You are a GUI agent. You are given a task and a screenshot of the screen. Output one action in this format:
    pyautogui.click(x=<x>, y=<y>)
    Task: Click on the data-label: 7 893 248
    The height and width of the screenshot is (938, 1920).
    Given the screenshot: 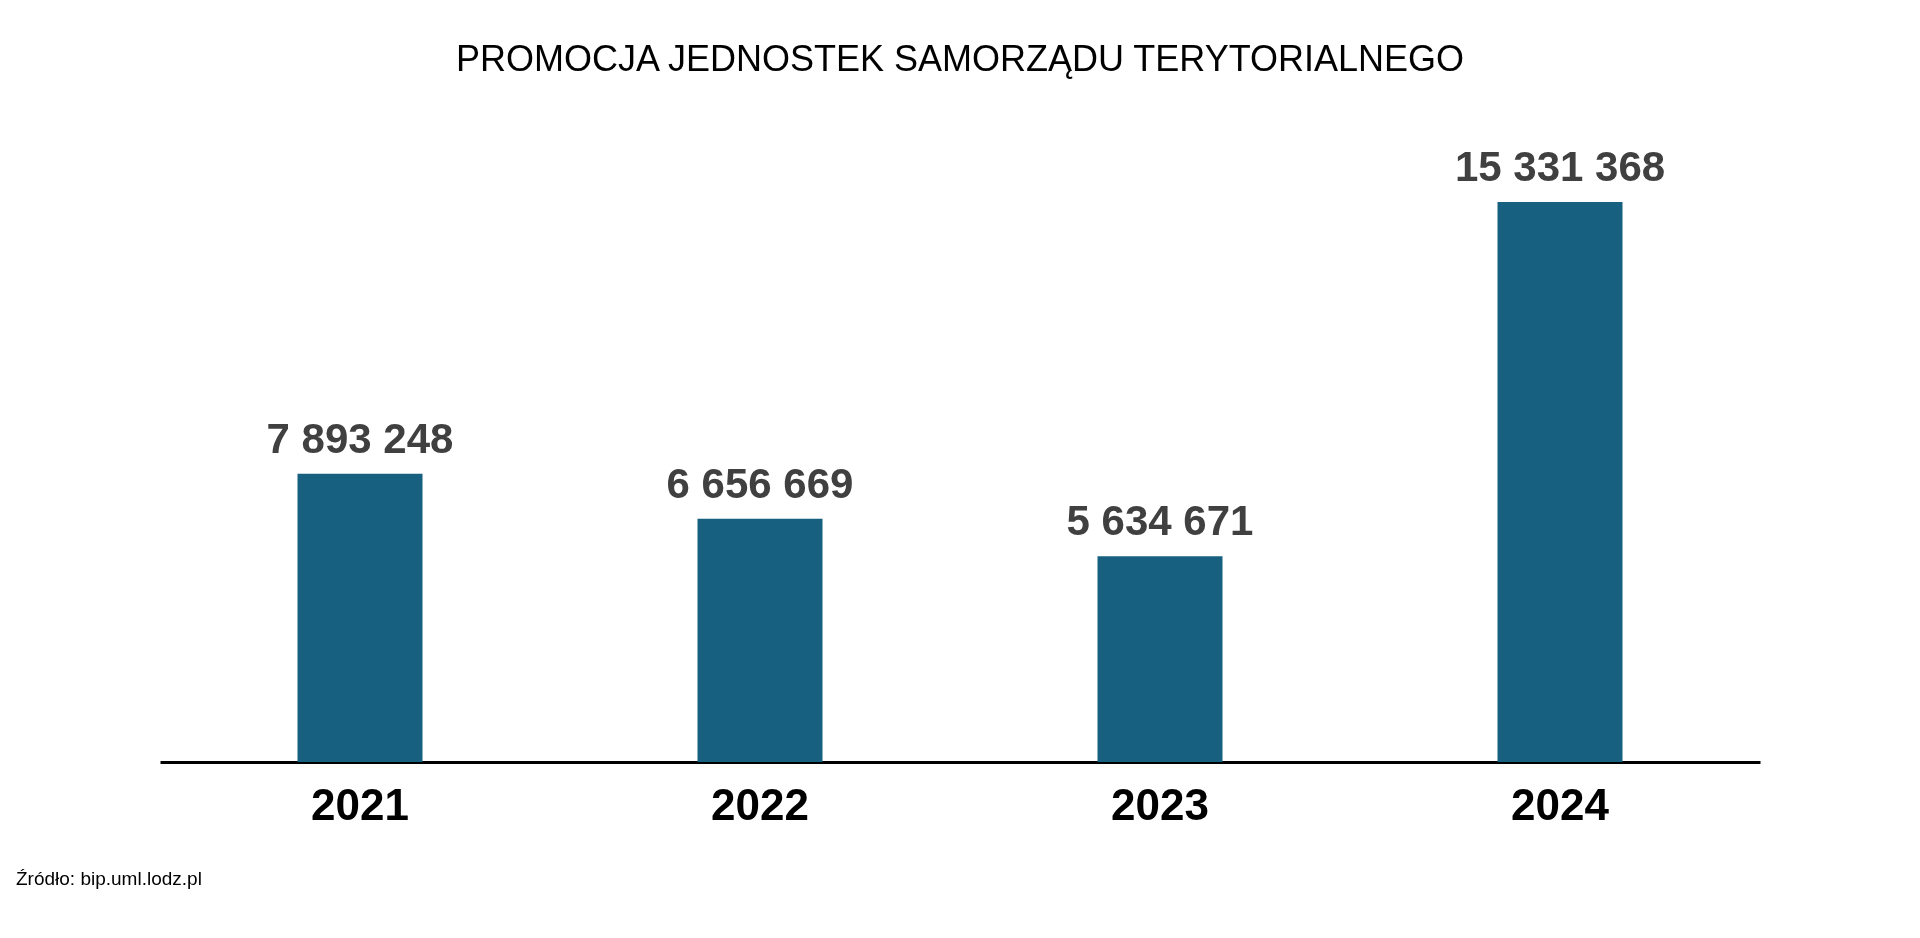 What is the action you would take?
    pyautogui.click(x=360, y=438)
    